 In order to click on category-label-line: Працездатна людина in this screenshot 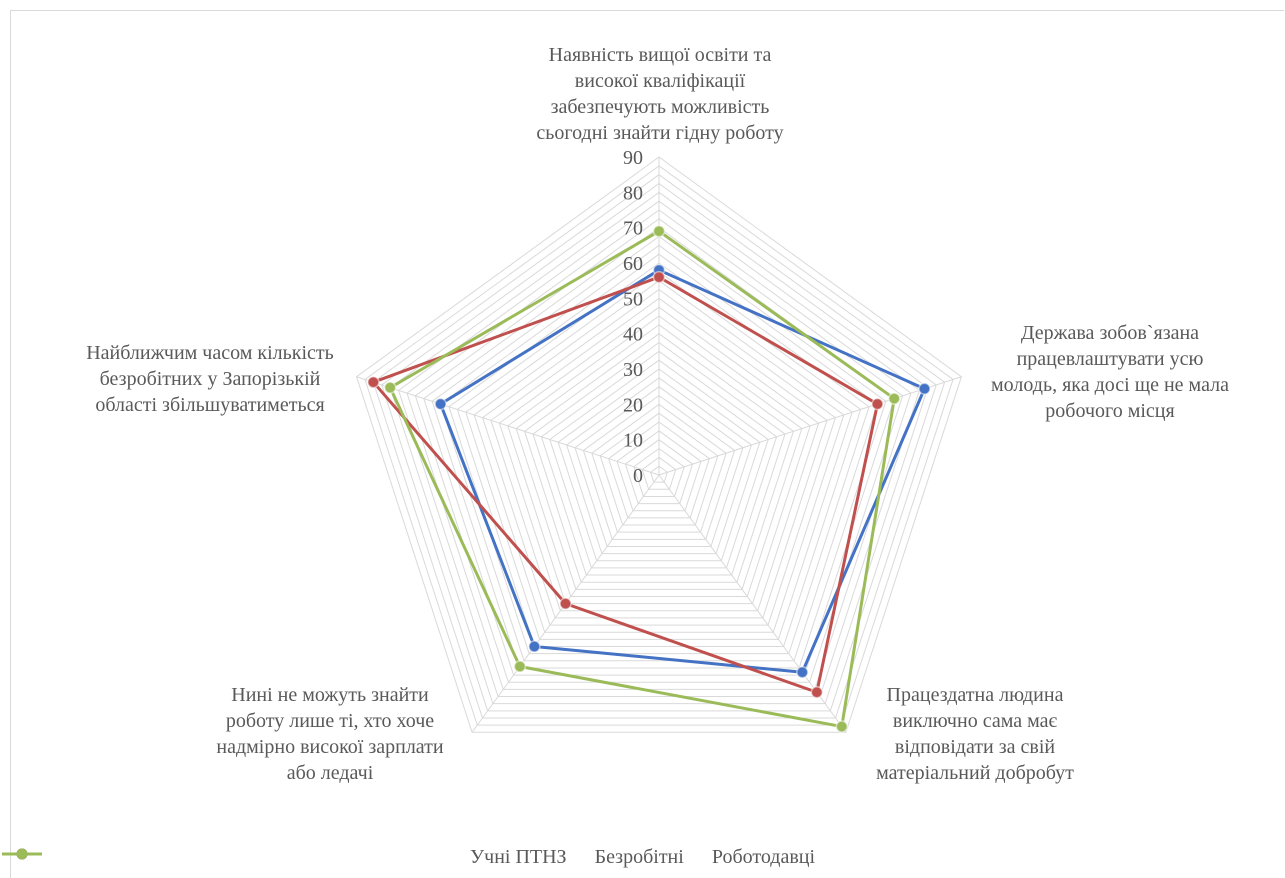, I will do `click(975, 695)`.